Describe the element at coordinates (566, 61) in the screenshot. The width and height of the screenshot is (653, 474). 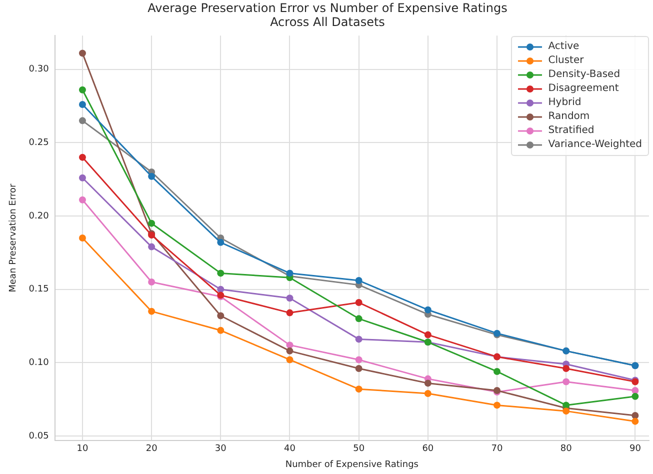
I see `legend-label: Cluster` at that location.